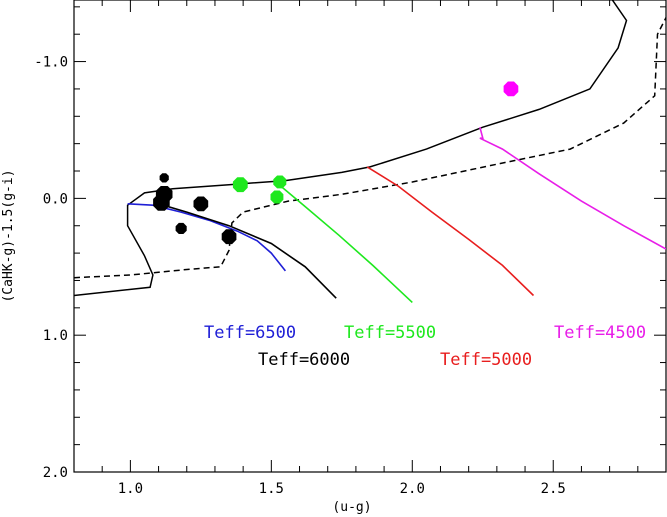 The height and width of the screenshot is (517, 667). What do you see at coordinates (130, 489) in the screenshot?
I see `x-tick-label: 1.0` at bounding box center [130, 489].